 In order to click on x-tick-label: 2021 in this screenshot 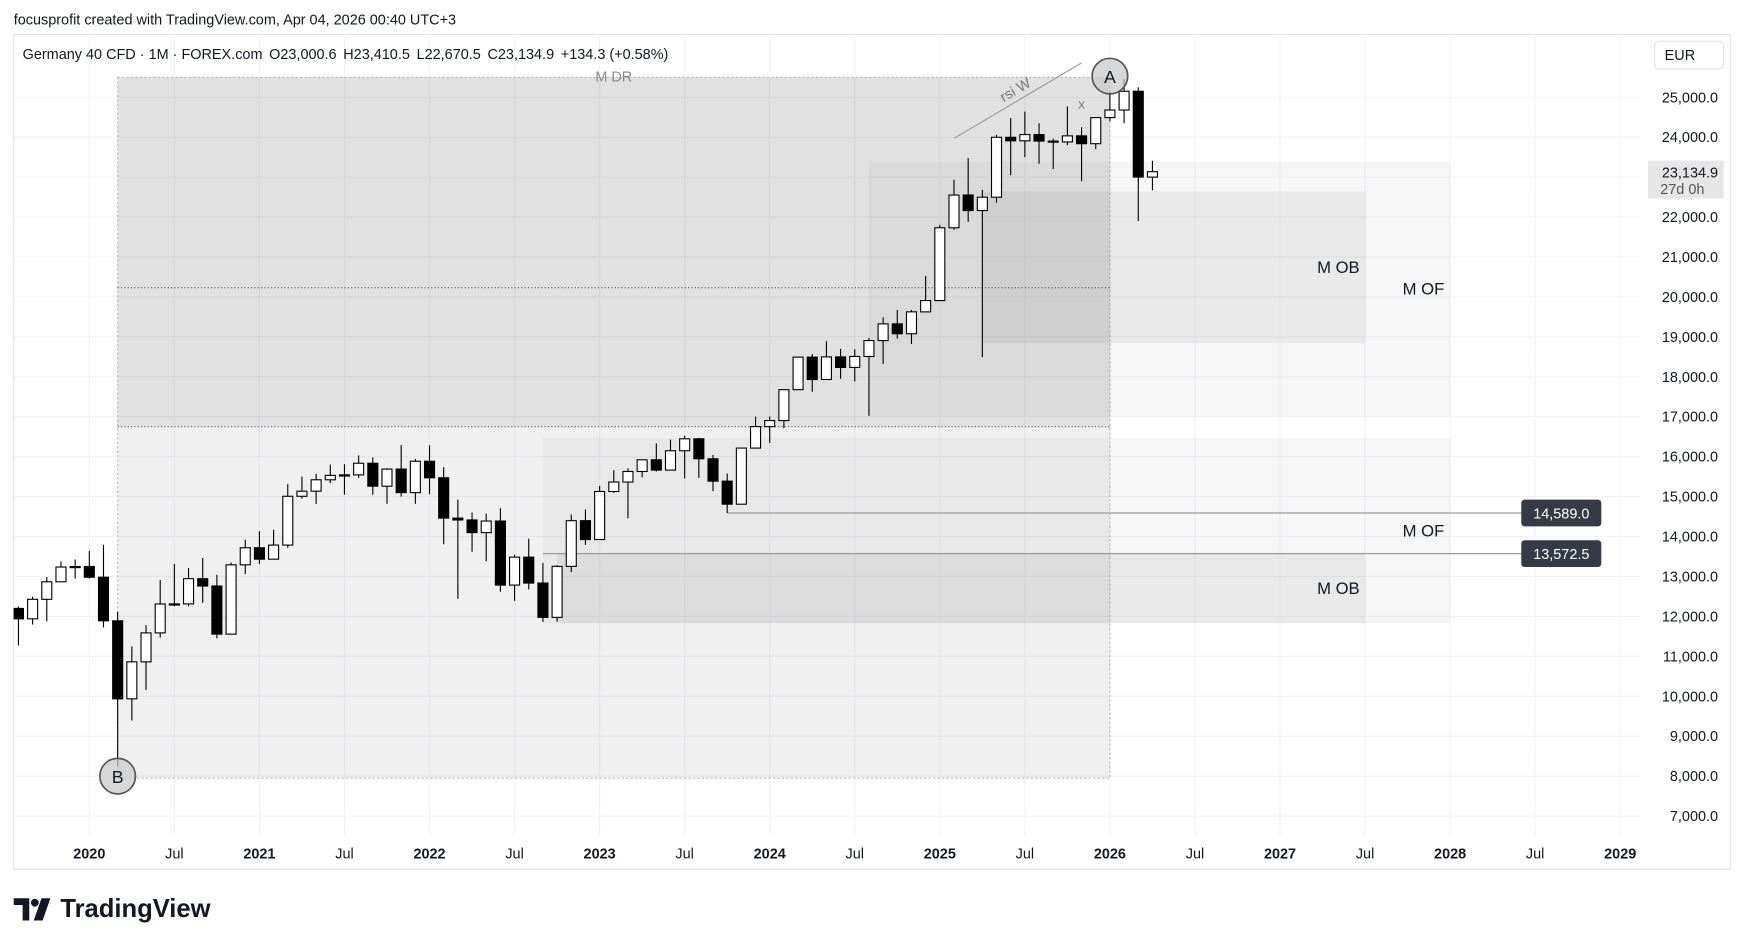, I will do `click(259, 854)`.